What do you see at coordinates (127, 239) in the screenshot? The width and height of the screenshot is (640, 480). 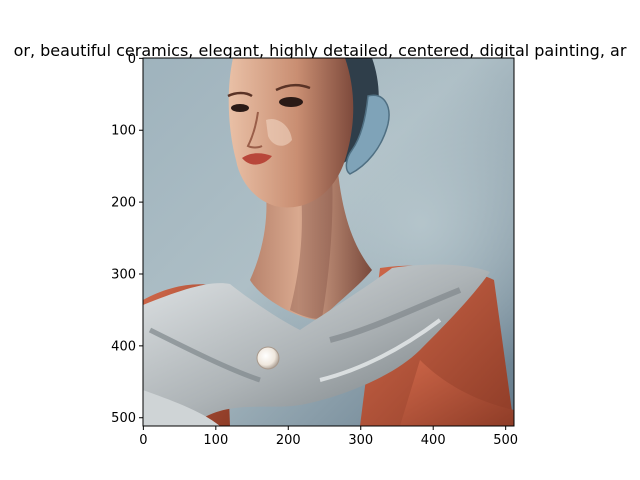 I see `y-axis: 0 100 200 300 400 500` at bounding box center [127, 239].